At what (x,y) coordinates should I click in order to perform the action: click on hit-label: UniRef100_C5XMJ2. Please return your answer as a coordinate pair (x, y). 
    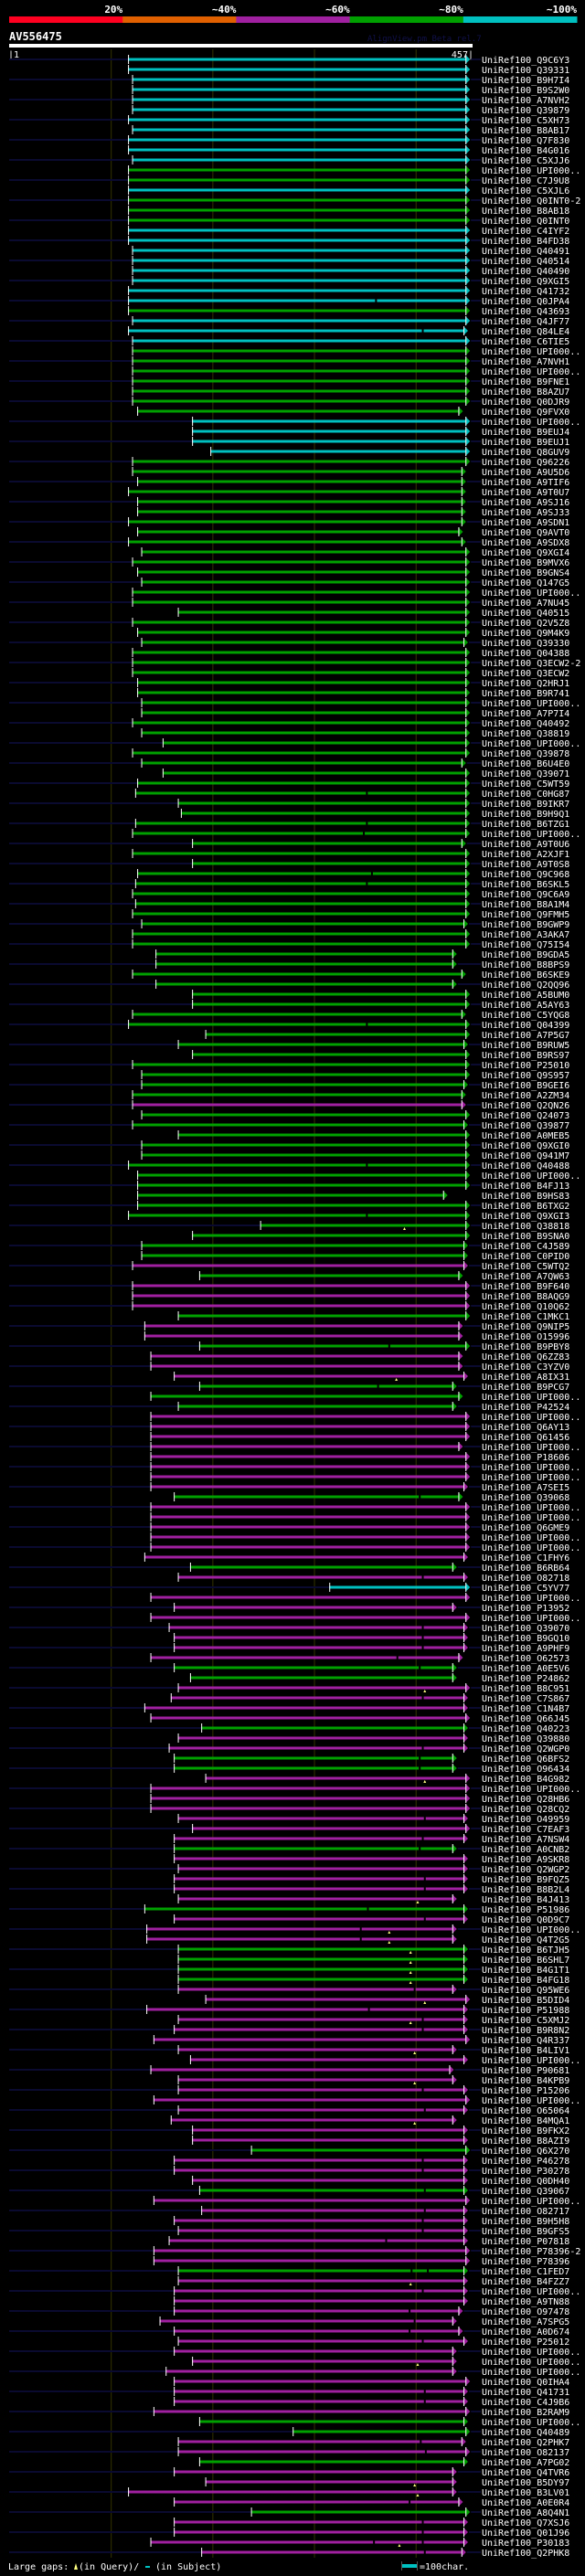
    Looking at the image, I should click on (525, 2021).